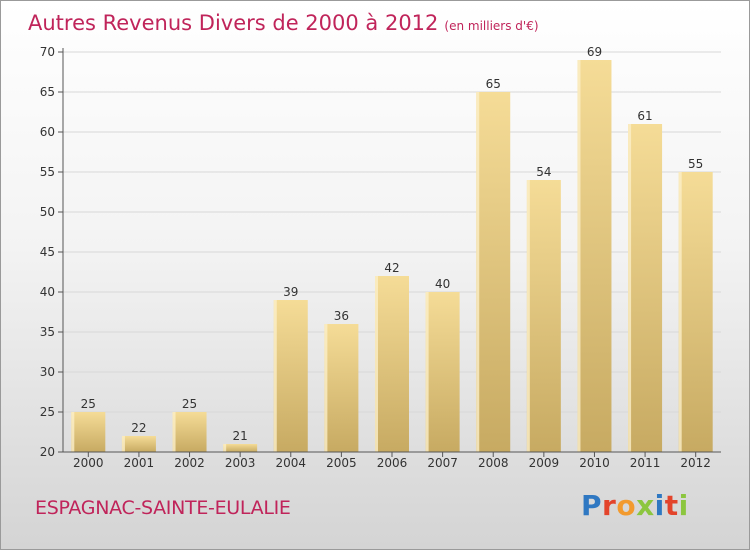  Describe the element at coordinates (47, 292) in the screenshot. I see `y-tick-label: 40` at that location.